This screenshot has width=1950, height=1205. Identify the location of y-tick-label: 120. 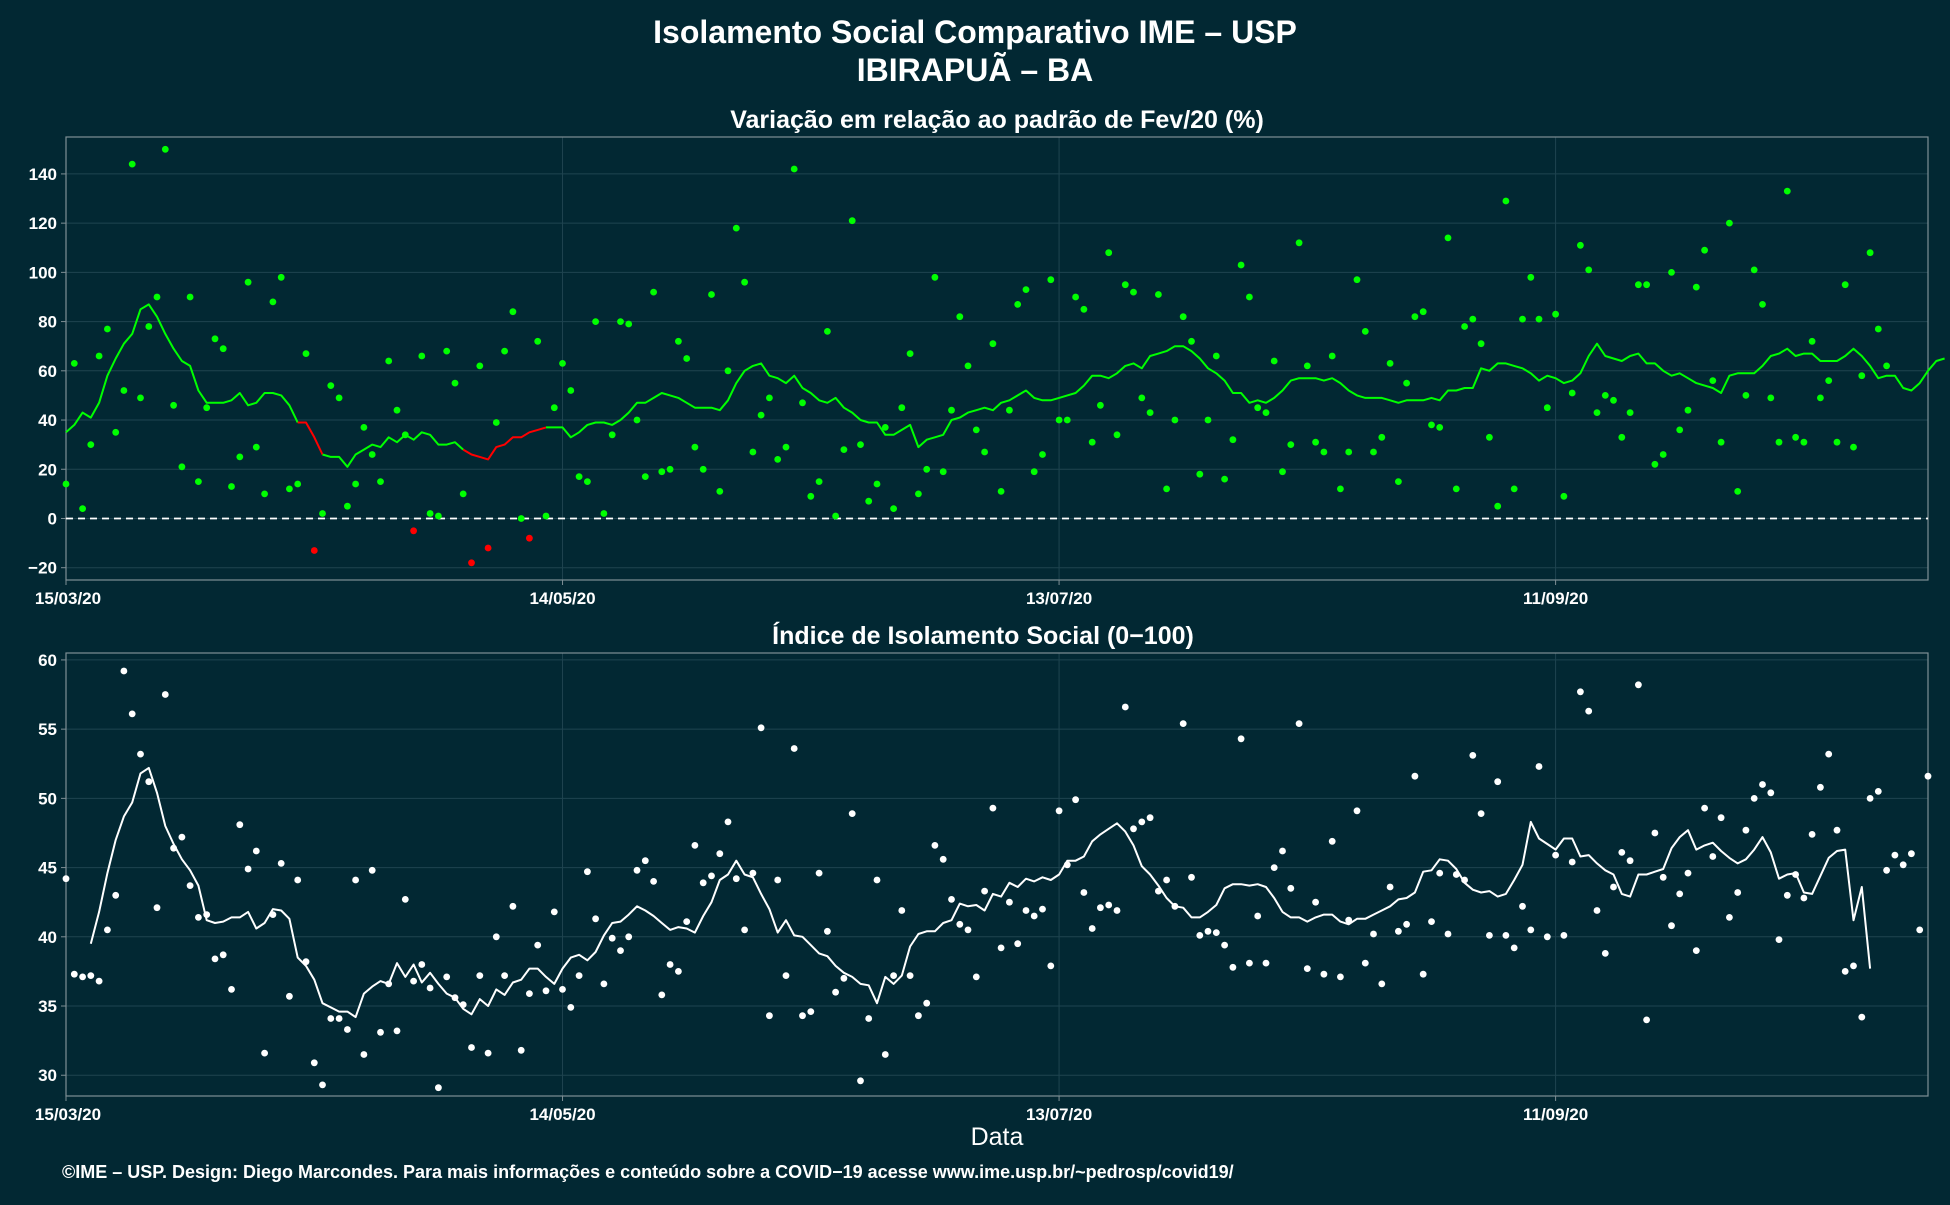
(43, 223).